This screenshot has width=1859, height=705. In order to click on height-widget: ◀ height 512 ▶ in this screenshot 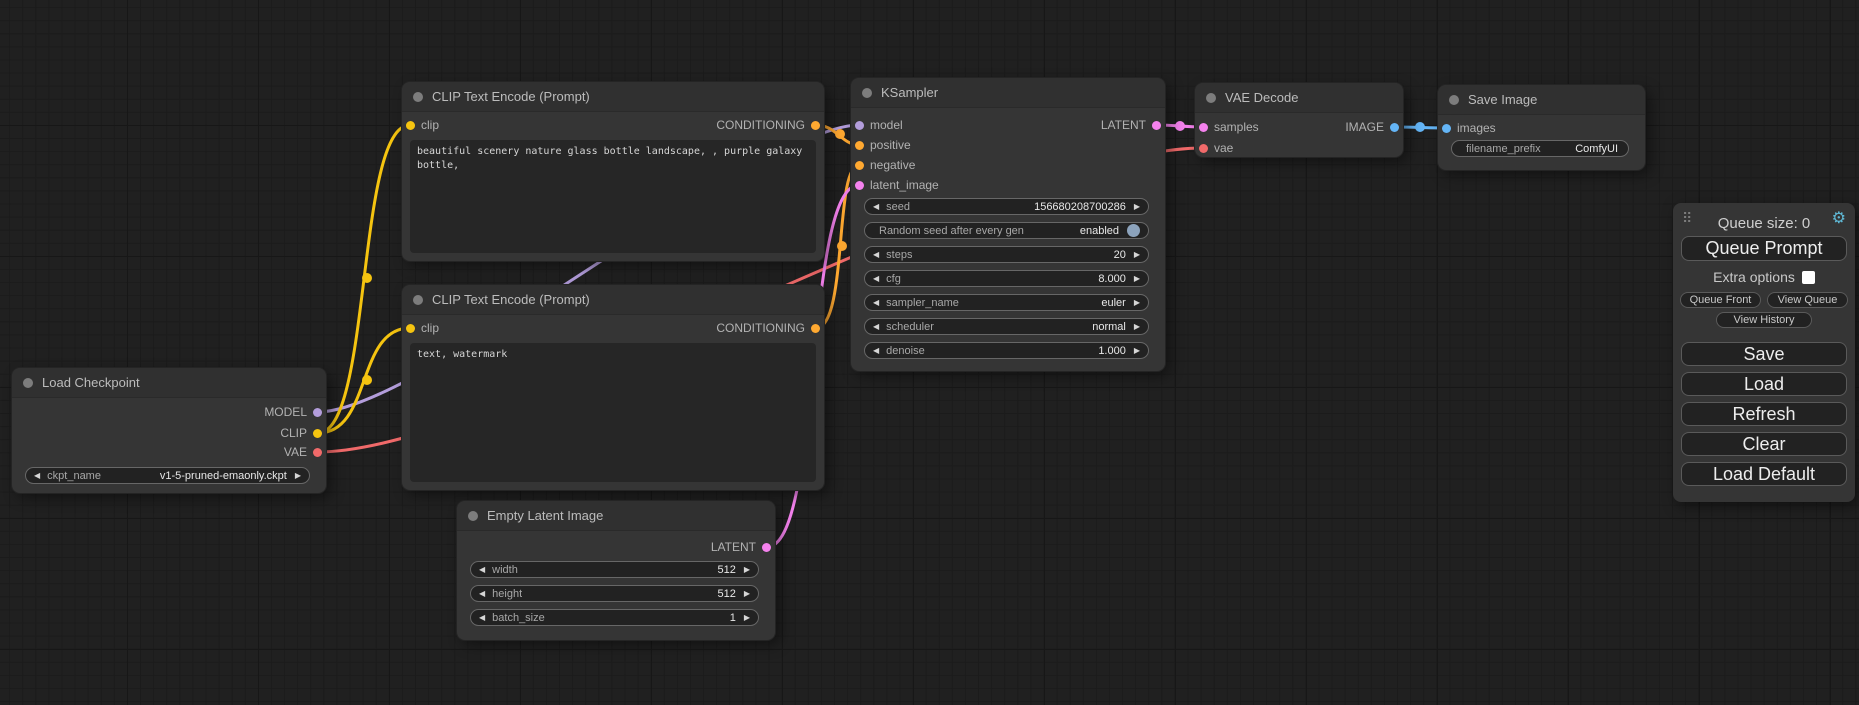, I will do `click(614, 593)`.